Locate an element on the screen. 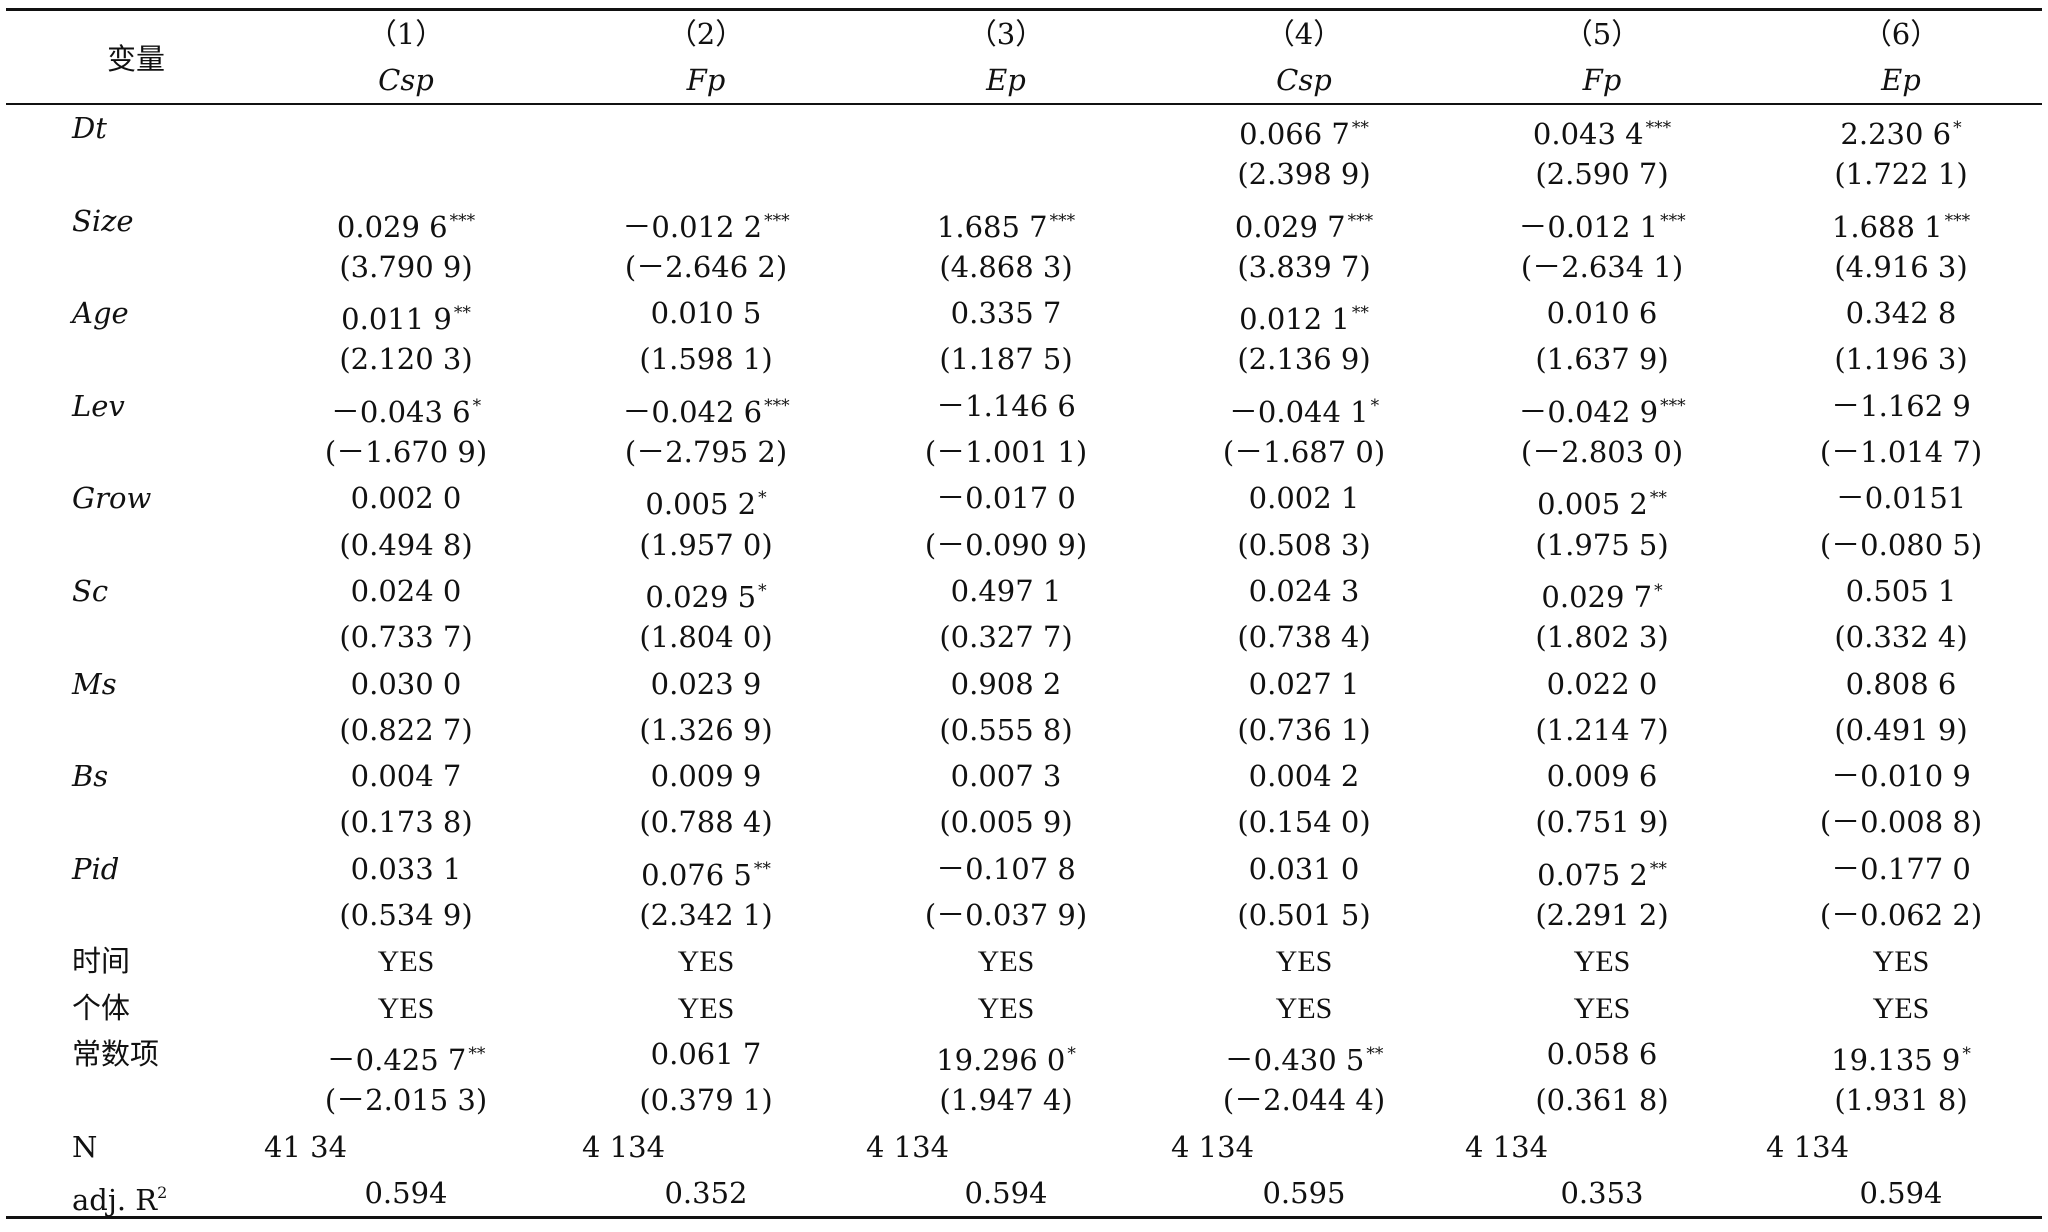  cell-col-3: (0.327 7) is located at coordinates (1005, 637).